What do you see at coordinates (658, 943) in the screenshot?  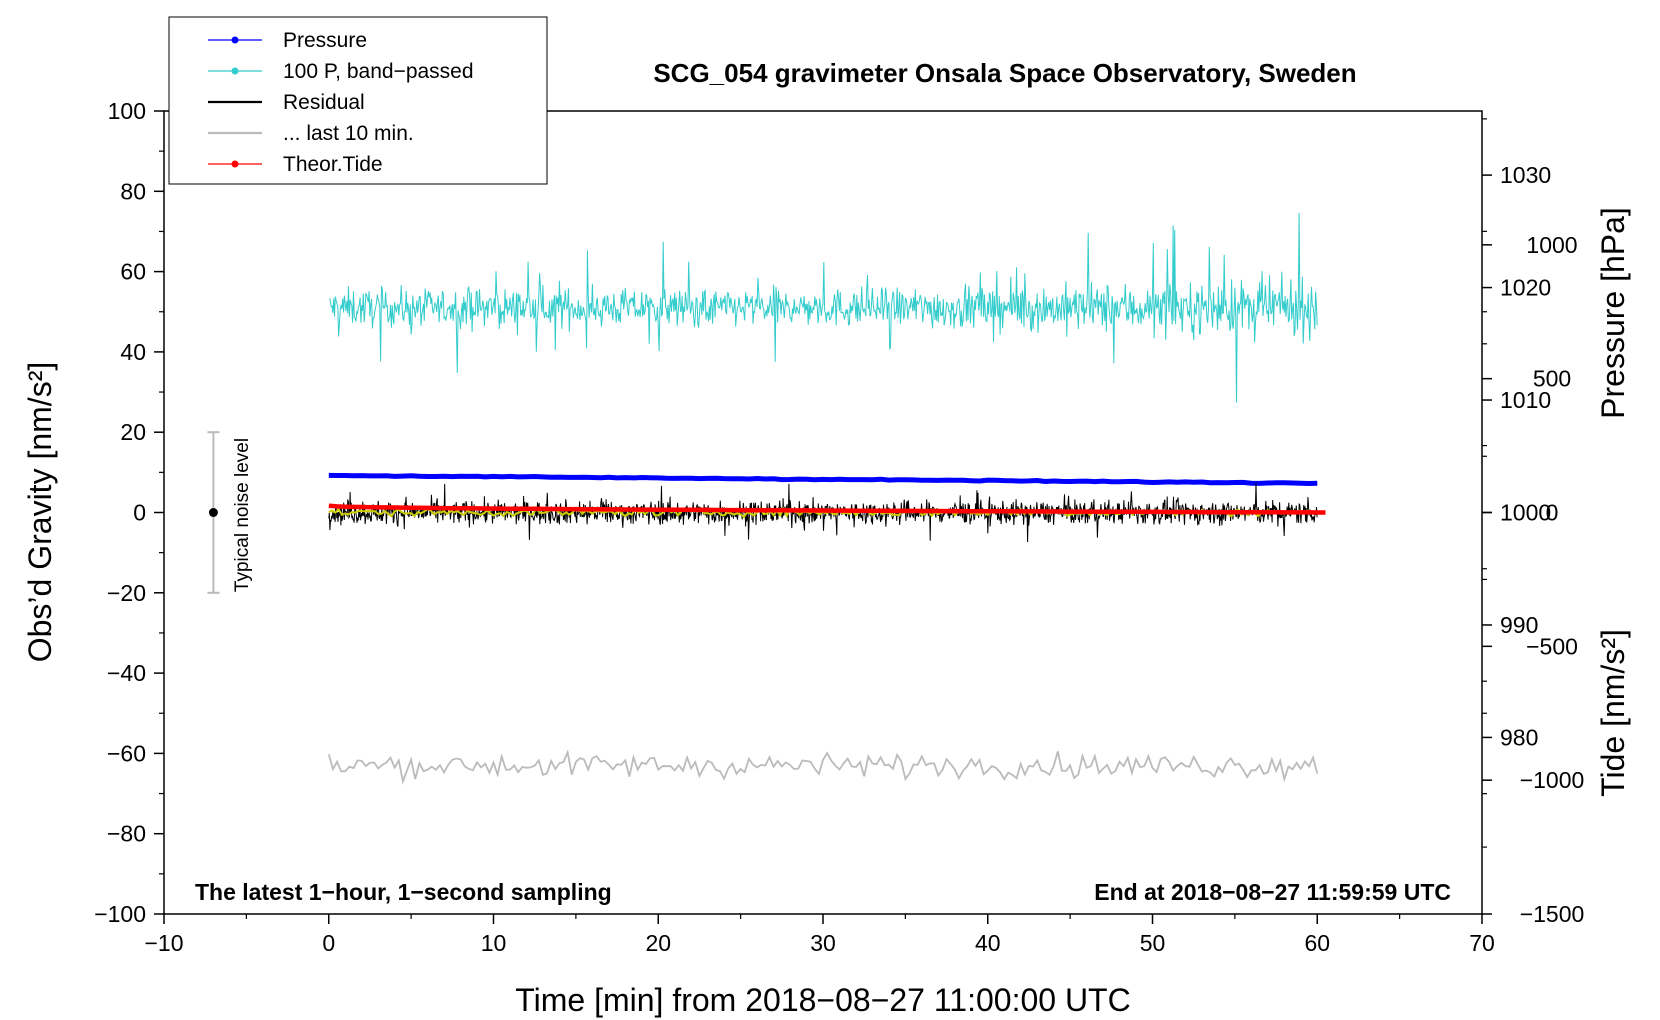 I see `x-tick-label: 20` at bounding box center [658, 943].